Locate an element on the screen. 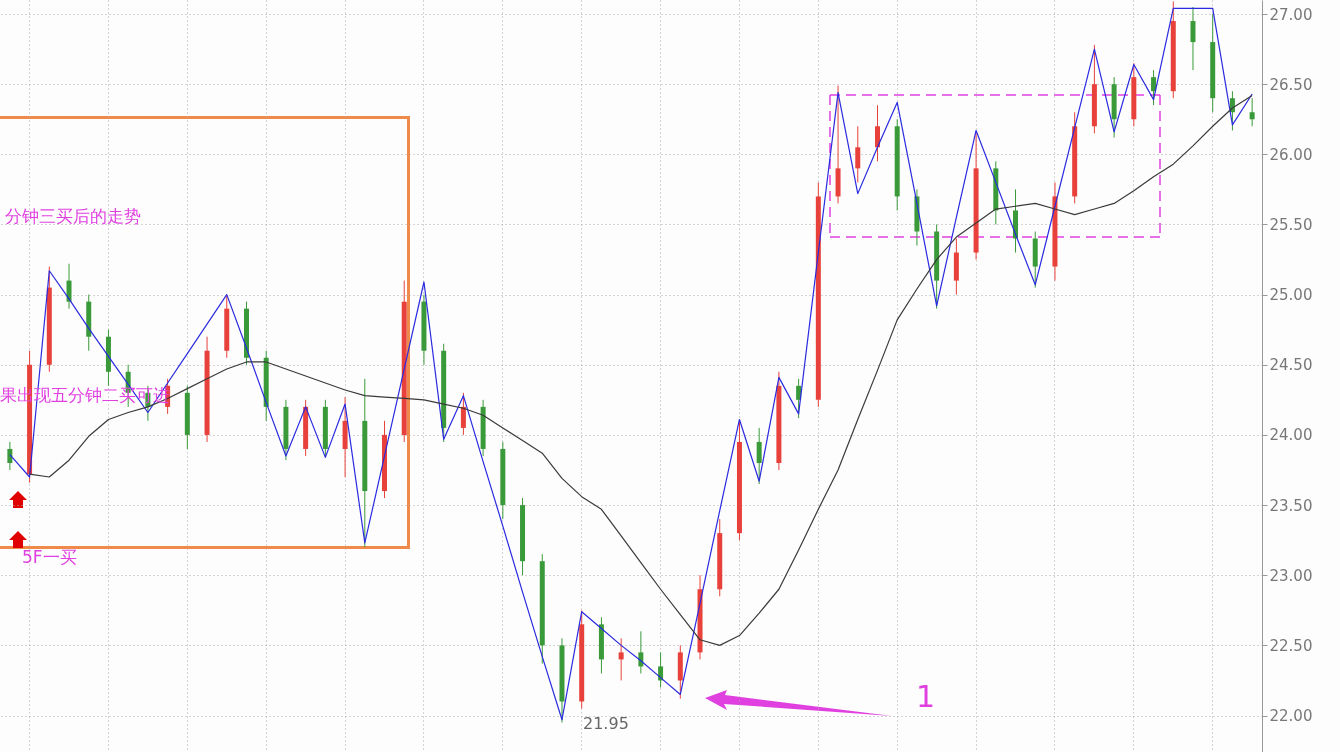 The image size is (1340, 752). y-tick-label: 26.50 is located at coordinates (1291, 84).